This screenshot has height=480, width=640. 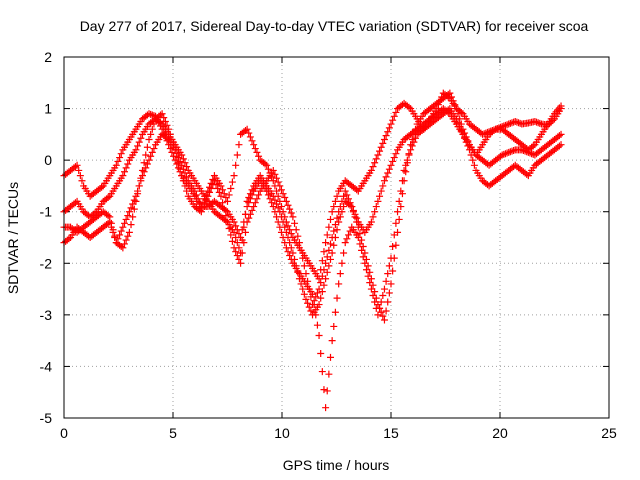 I want to click on y-tick-label: 1, so click(x=48, y=109).